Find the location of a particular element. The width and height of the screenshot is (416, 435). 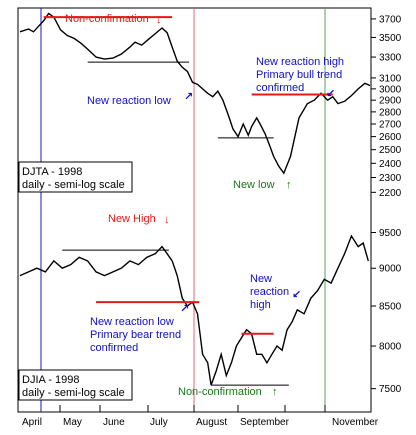

djta-tick-label-3300: 3300 is located at coordinates (390, 58).